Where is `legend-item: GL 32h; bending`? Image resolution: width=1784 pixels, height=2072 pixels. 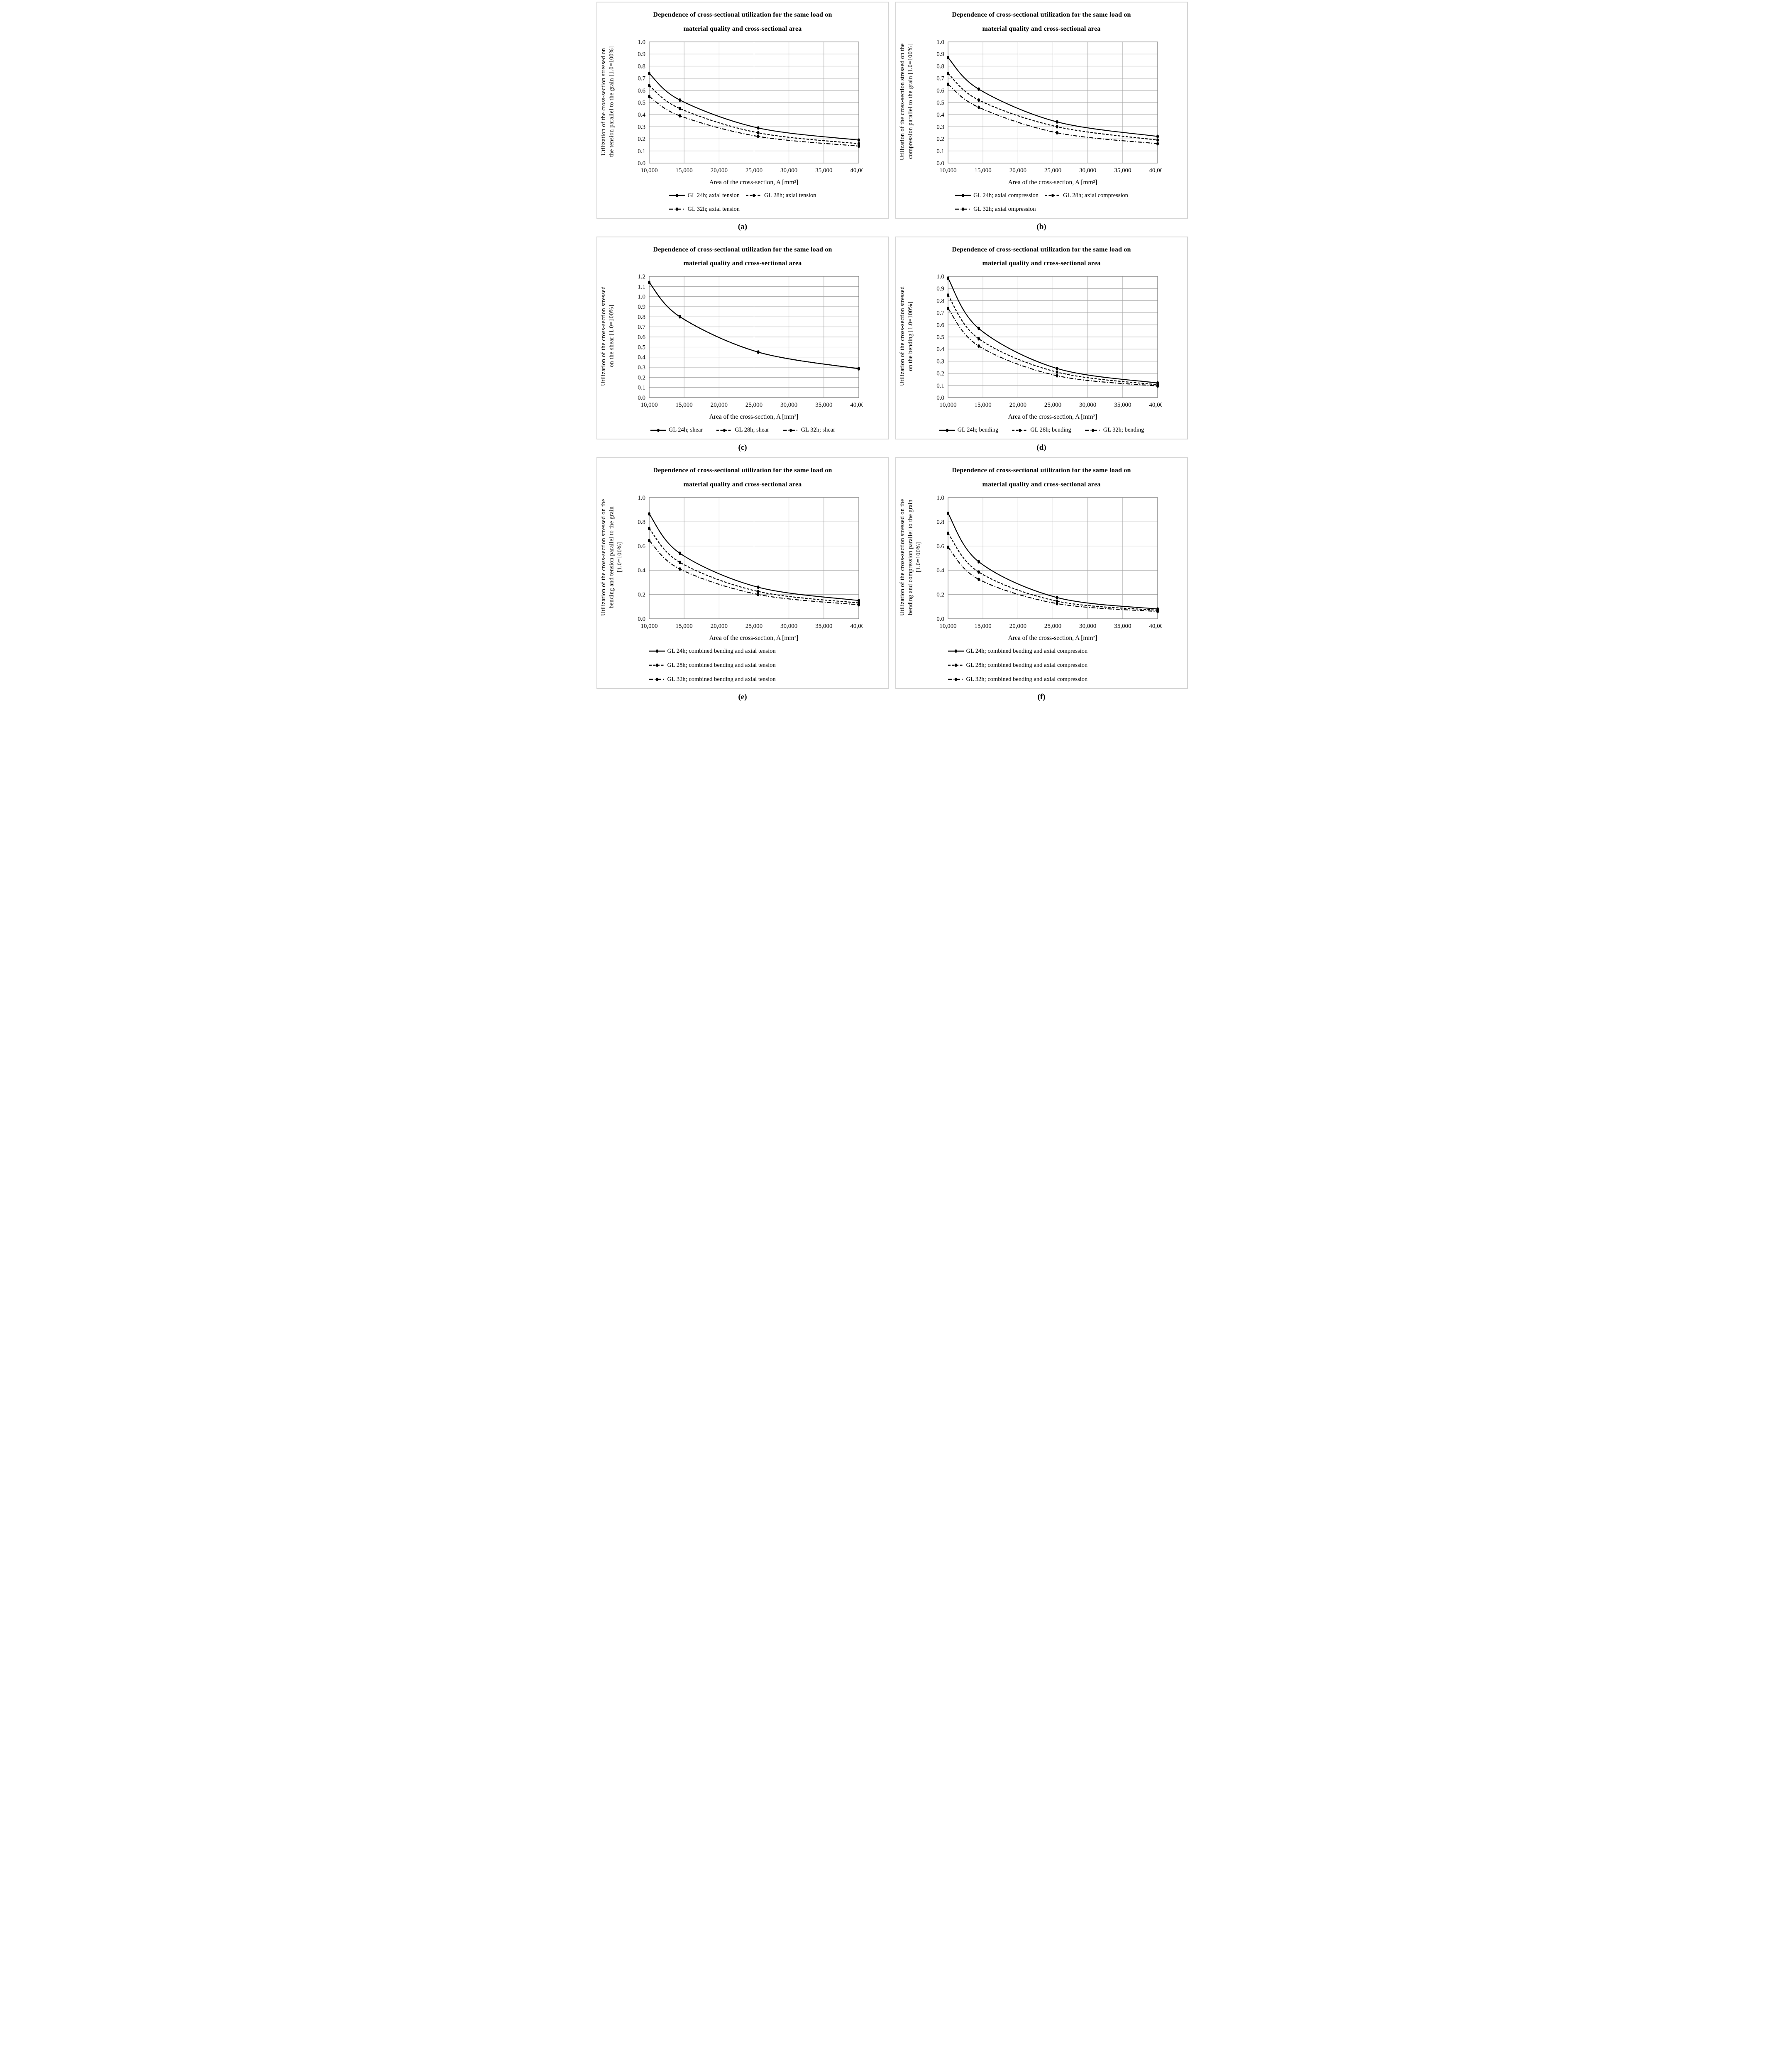
legend-item: GL 32h; bending is located at coordinates (1114, 431).